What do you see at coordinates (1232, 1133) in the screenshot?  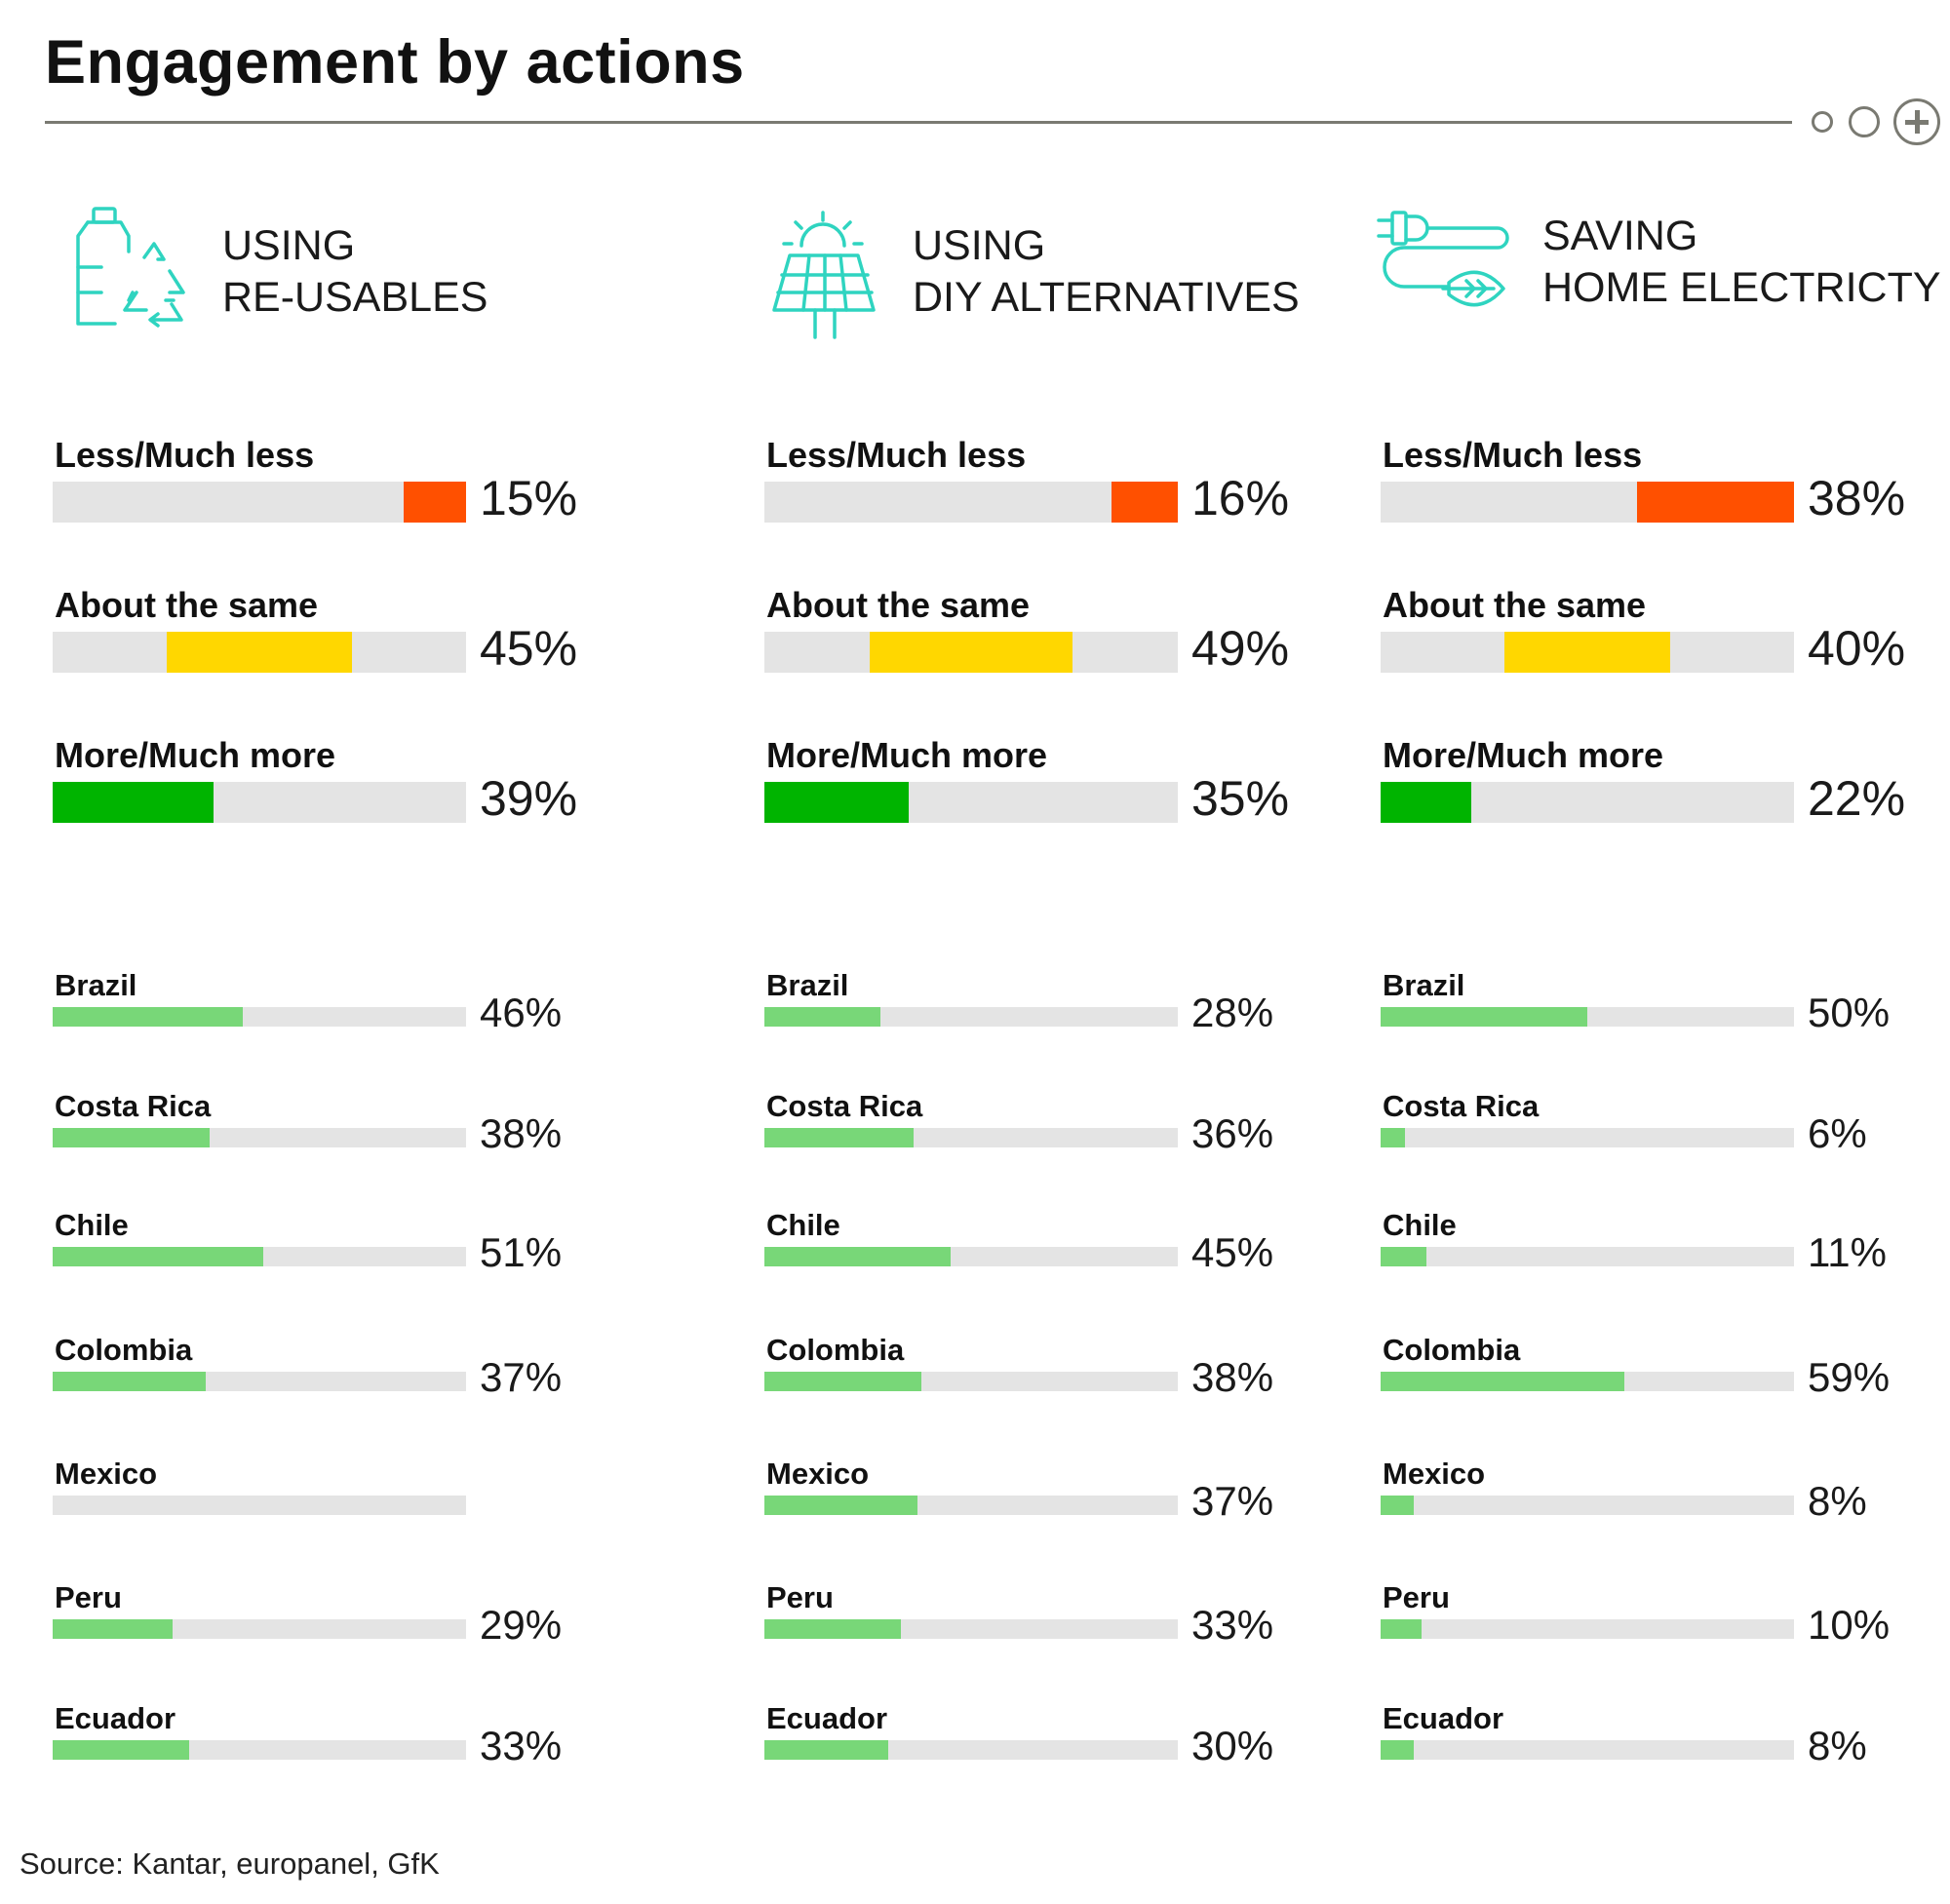 I see `country-value: 36%` at bounding box center [1232, 1133].